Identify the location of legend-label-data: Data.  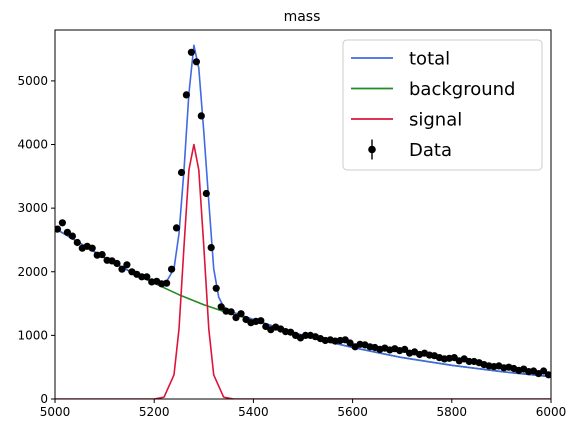
(430, 150).